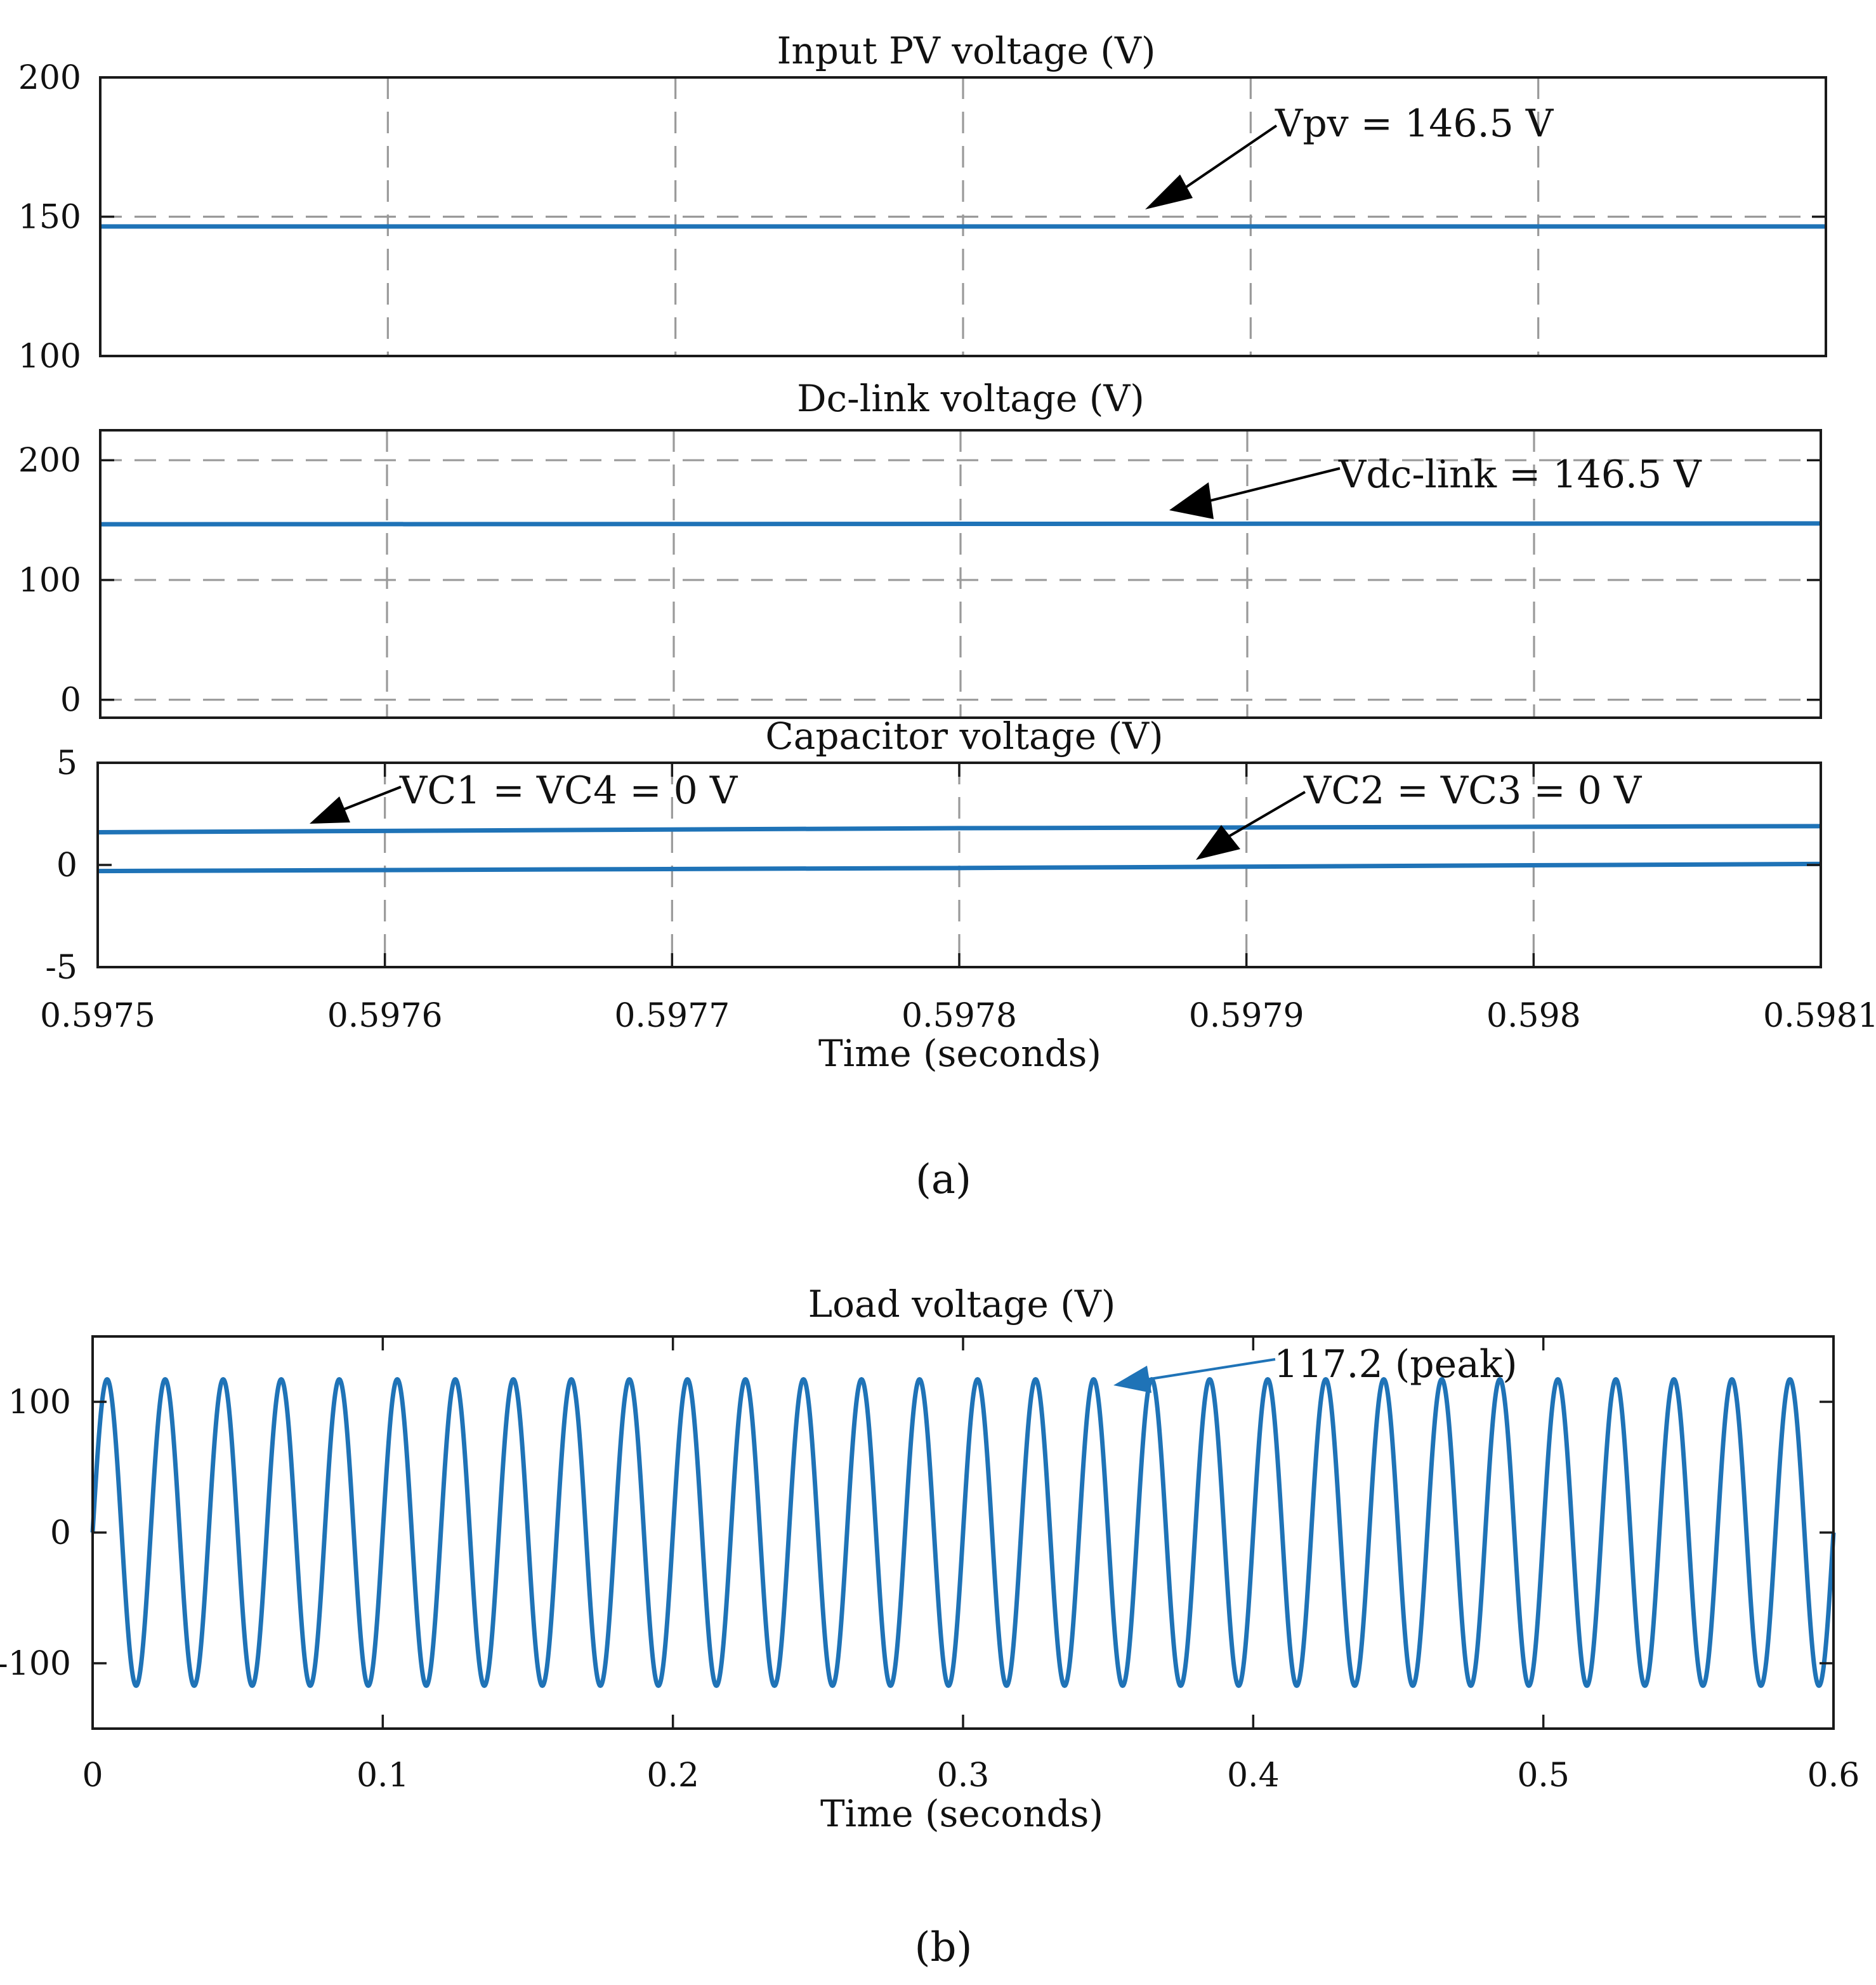 This screenshot has width=1876, height=1985. Describe the element at coordinates (959, 829) in the screenshot. I see `series-line-vc1-vc4` at that location.